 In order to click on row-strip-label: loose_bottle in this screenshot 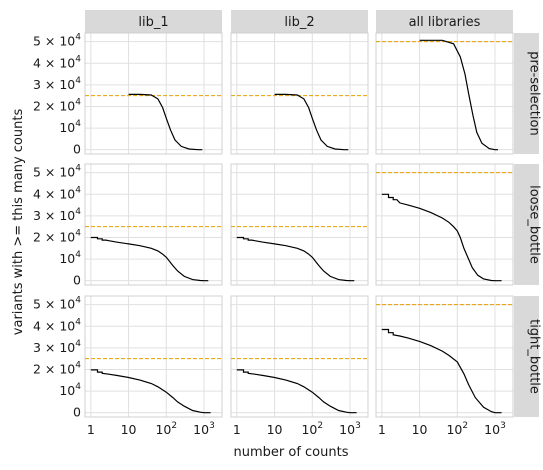, I will do `click(534, 224)`.